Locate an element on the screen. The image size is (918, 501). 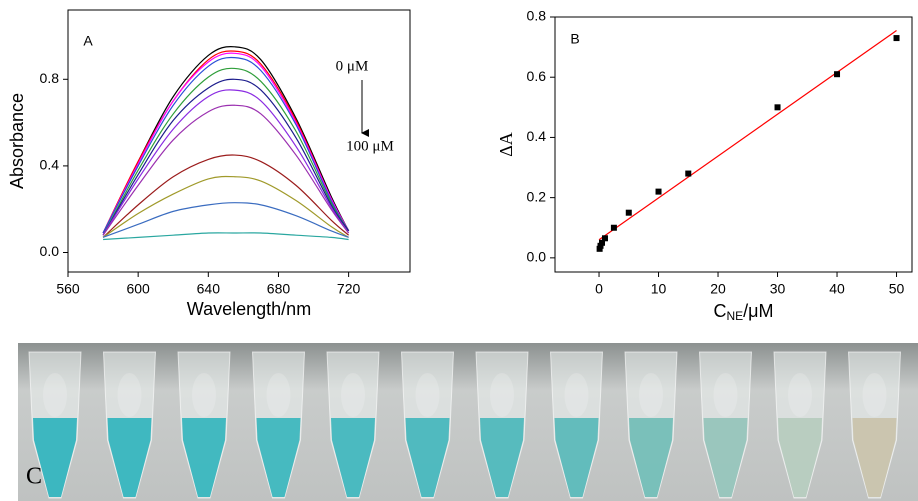
x-axis-title-part: C is located at coordinates (719, 311).